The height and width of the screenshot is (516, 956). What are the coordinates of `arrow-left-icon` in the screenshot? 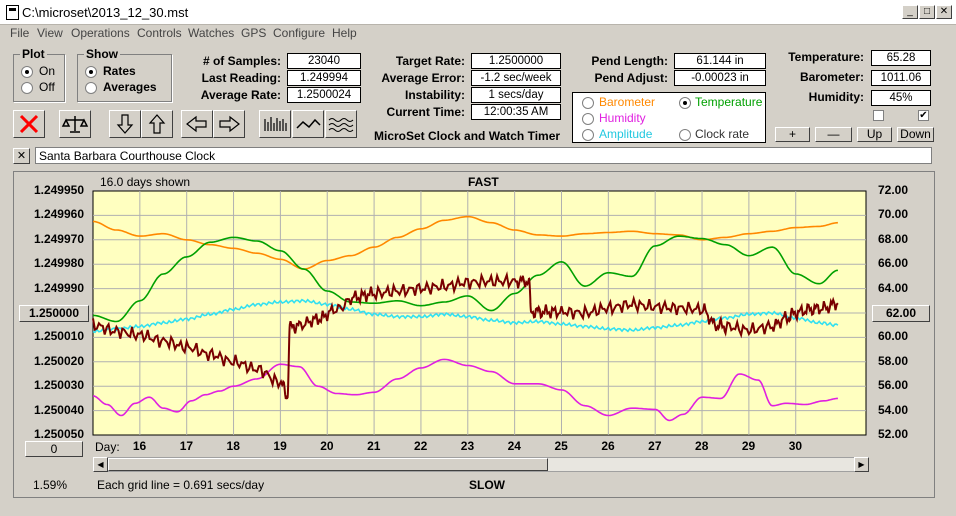 It's located at (196, 124).